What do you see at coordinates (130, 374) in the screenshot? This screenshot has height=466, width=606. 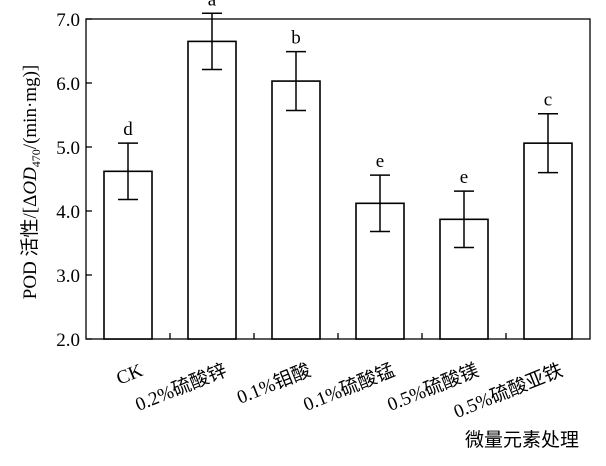 I see `x-tick-label: CK` at bounding box center [130, 374].